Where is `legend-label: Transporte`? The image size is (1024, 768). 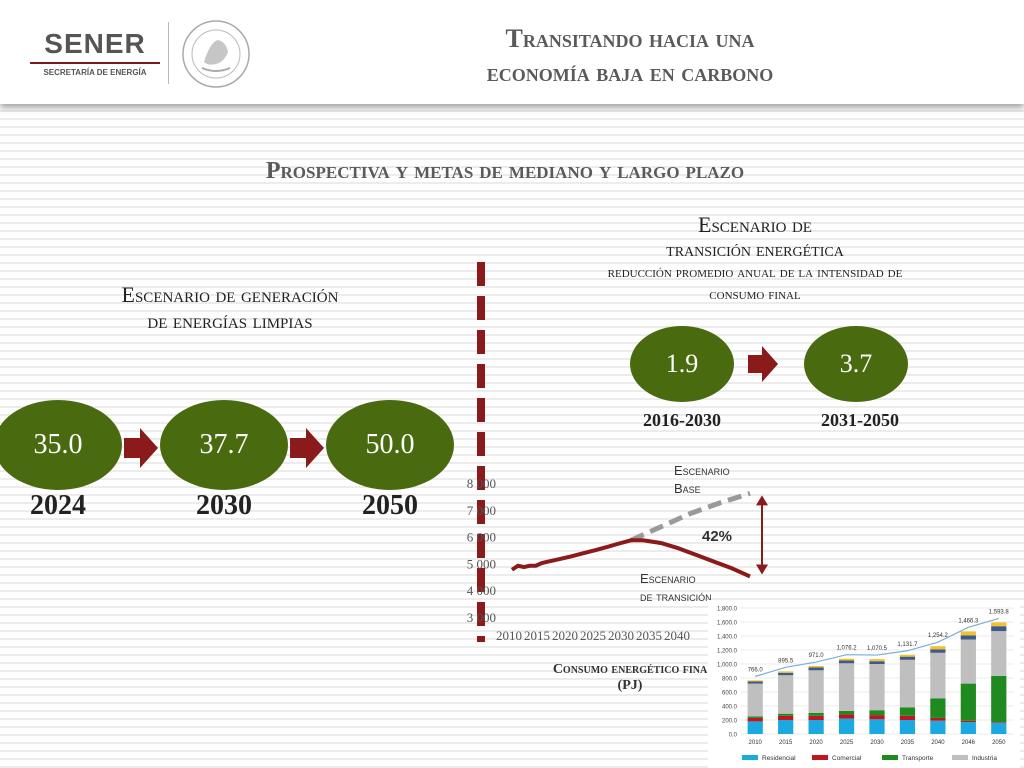
legend-label: Transporte is located at coordinates (918, 758).